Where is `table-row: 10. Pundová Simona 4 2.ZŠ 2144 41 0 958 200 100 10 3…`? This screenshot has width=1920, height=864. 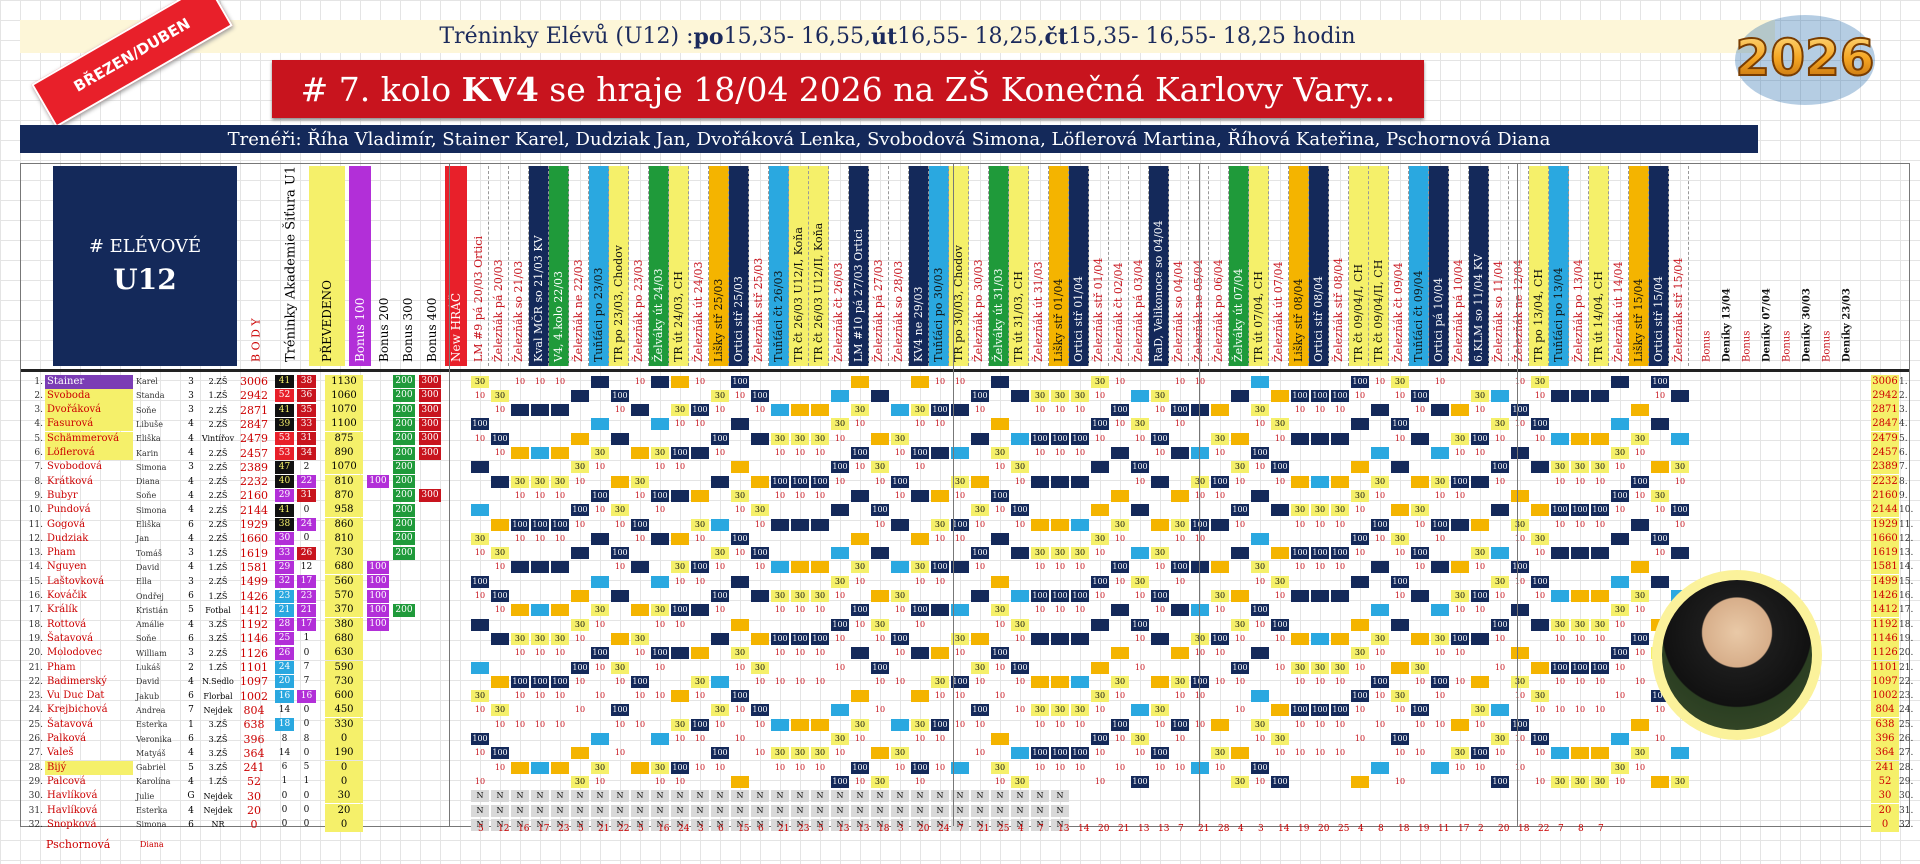 table-row: 10. Pundová Simona 4 2.ZŠ 2144 41 0 958 200 100 10 3… is located at coordinates (967, 510).